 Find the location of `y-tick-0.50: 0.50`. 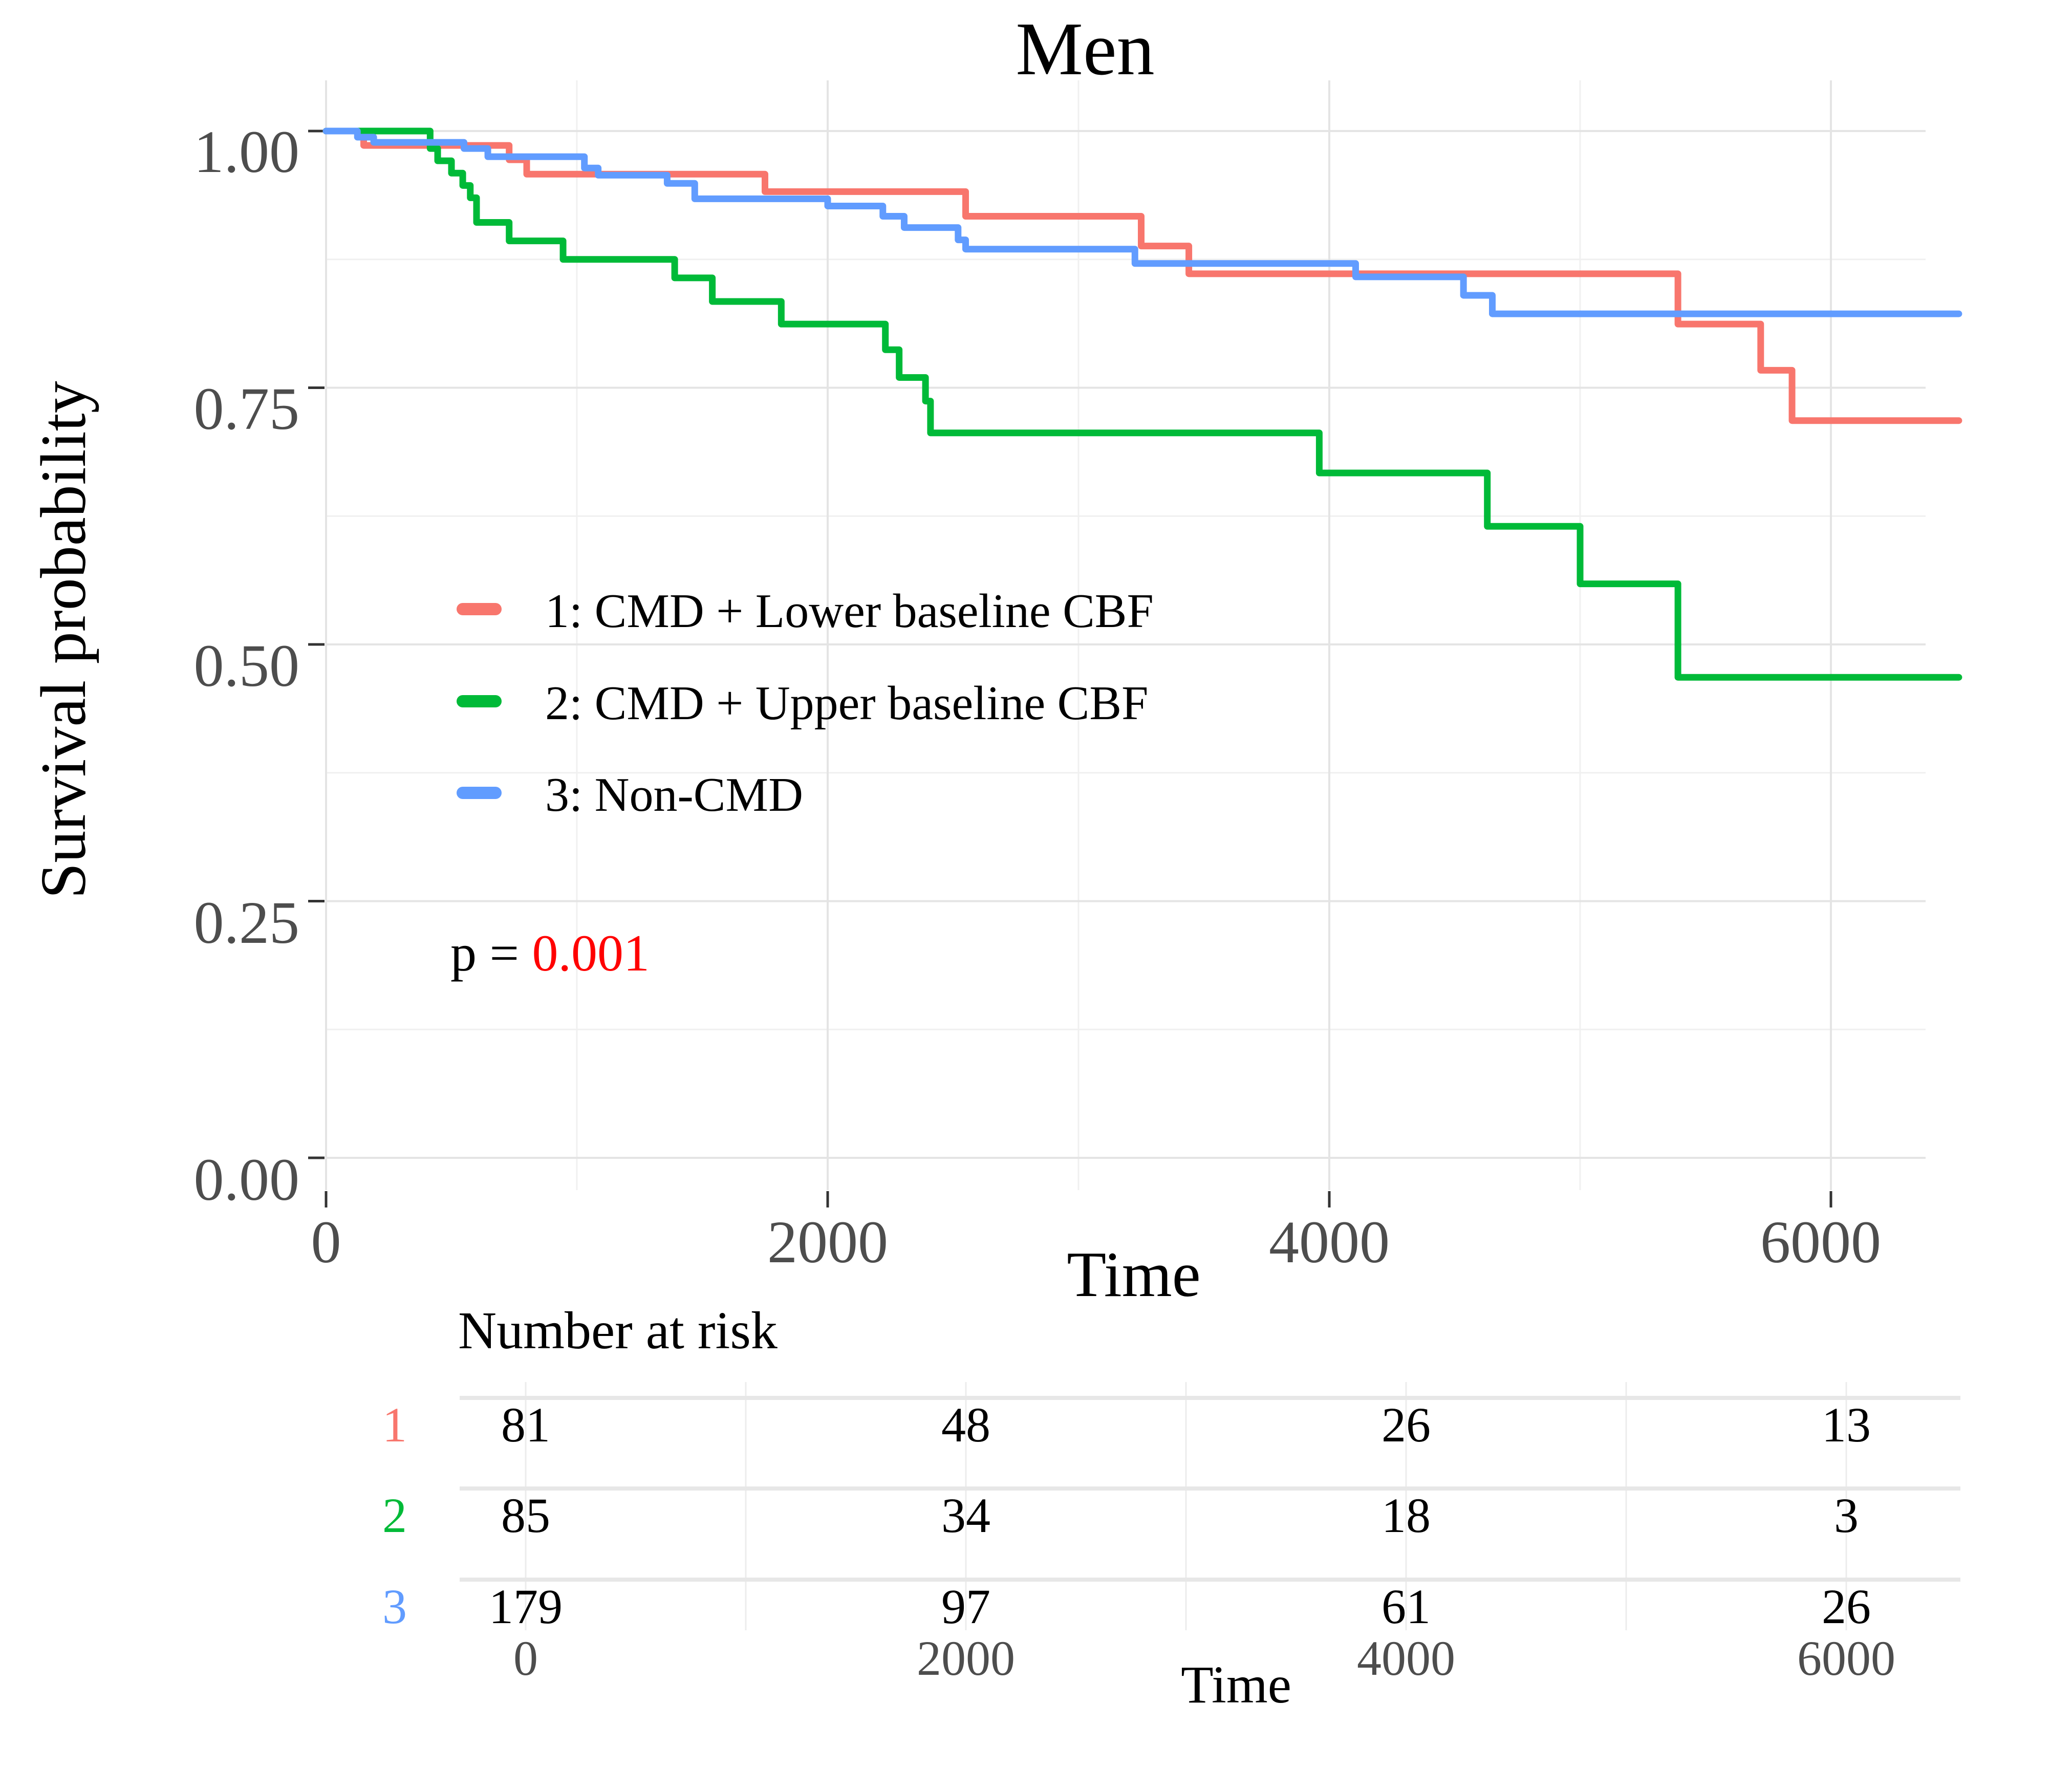

y-tick-0.50: 0.50 is located at coordinates (247, 665).